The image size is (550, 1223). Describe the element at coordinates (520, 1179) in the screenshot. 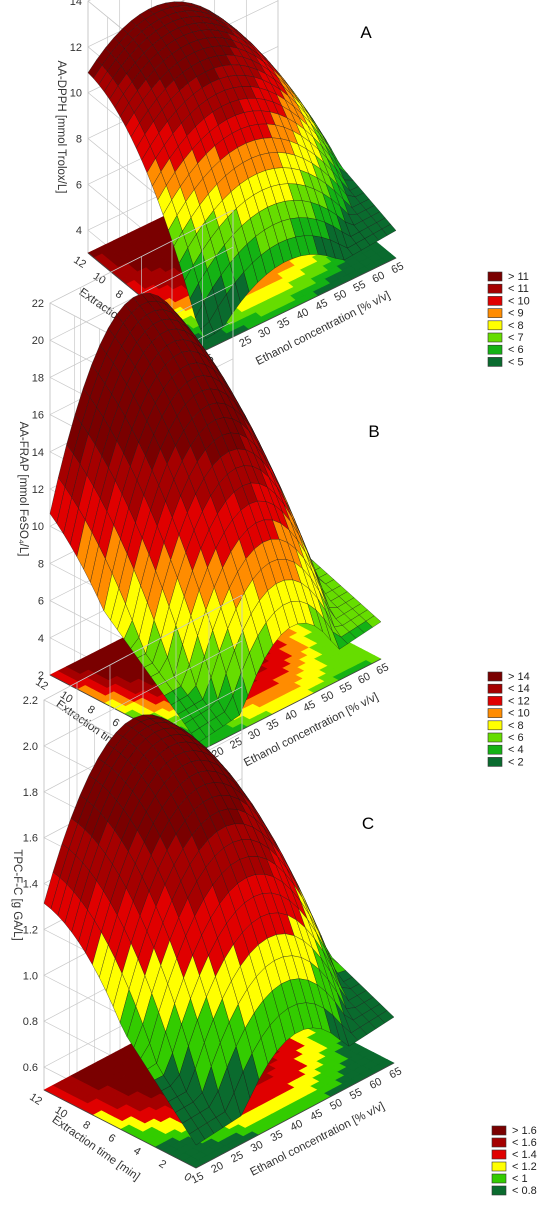

I see `legend-label: < 1` at that location.